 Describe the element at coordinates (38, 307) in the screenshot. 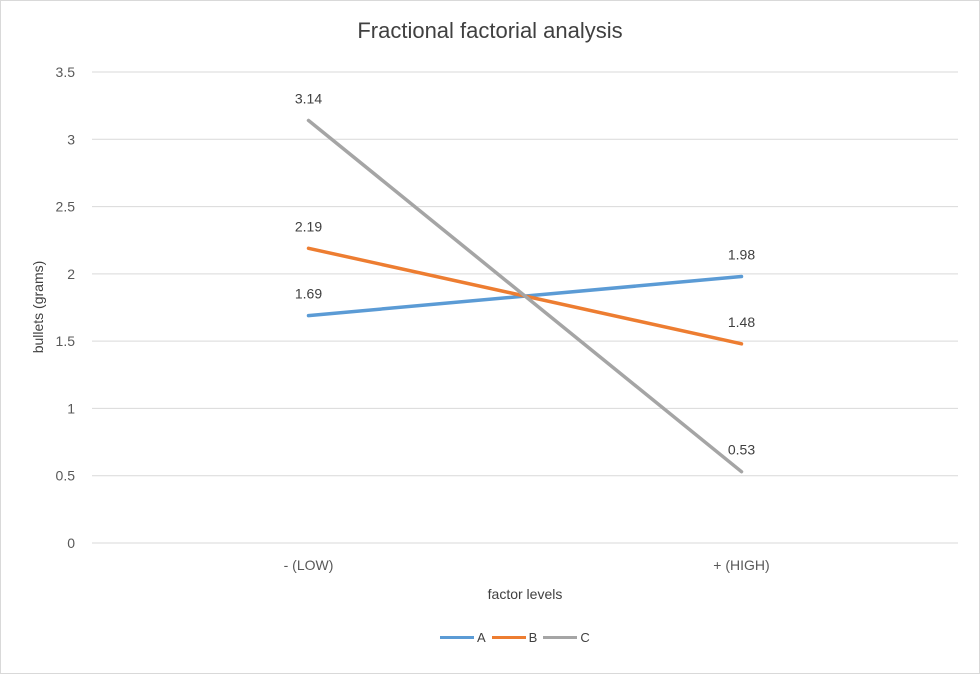

I see `y-axis-label: bullets (grams)` at that location.